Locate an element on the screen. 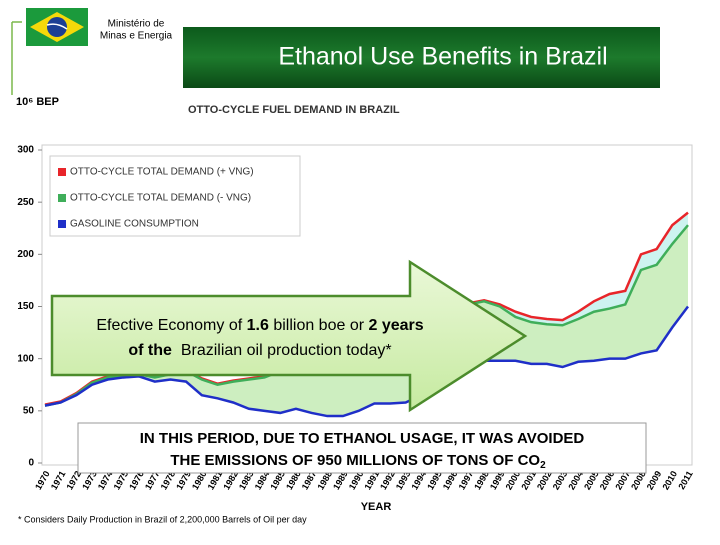  chart-title: OTTO-CYCLE FUEL DEMAND IN BRAZIL is located at coordinates (294, 110).